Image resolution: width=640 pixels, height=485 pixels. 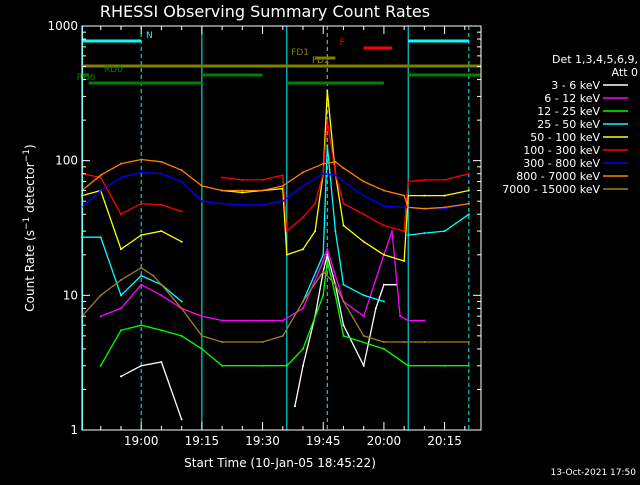 What do you see at coordinates (74, 430) in the screenshot?
I see `y-tick-label: 1` at bounding box center [74, 430].